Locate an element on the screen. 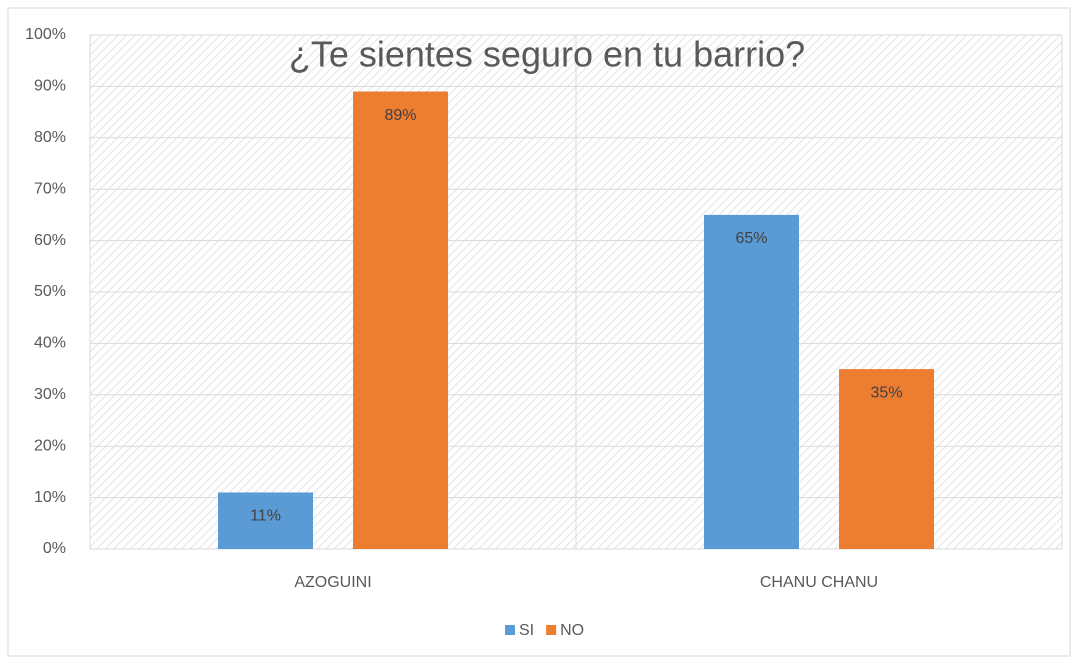 The image size is (1078, 664). x-tick-label: CHANU CHANU is located at coordinates (819, 582).